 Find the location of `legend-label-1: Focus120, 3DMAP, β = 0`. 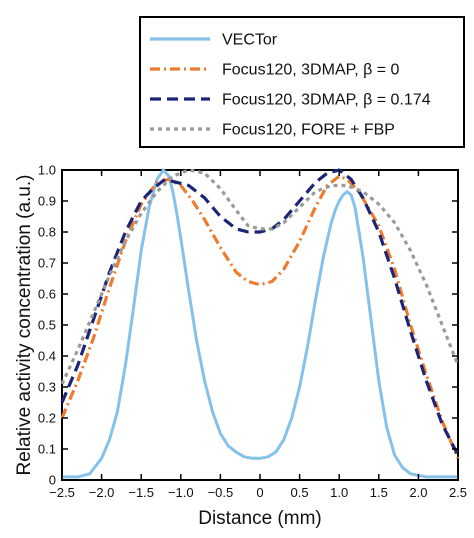

legend-label-1: Focus120, 3DMAP, β = 0 is located at coordinates (311, 70).